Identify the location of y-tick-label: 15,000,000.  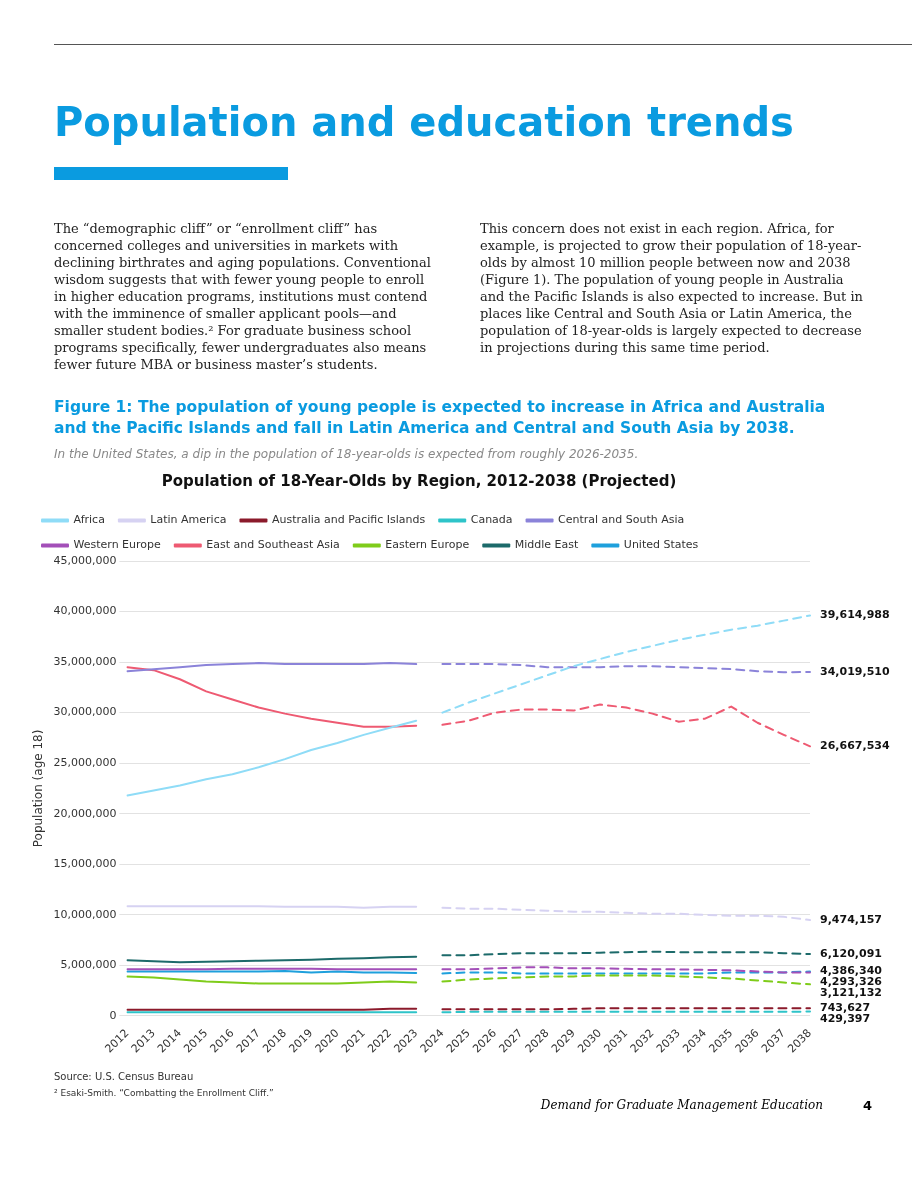
(85, 864).